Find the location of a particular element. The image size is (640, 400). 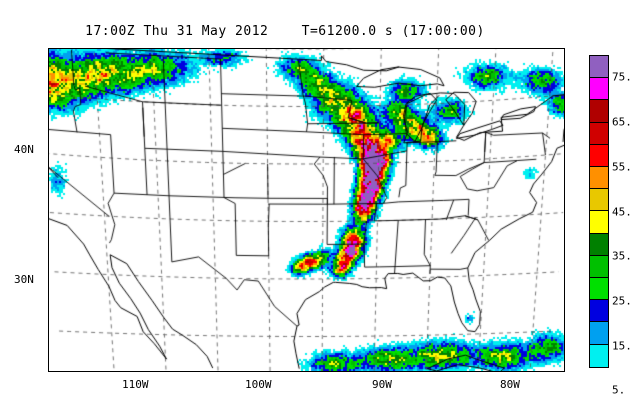

x-axis-tick-100w: 100W is located at coordinates (258, 384).